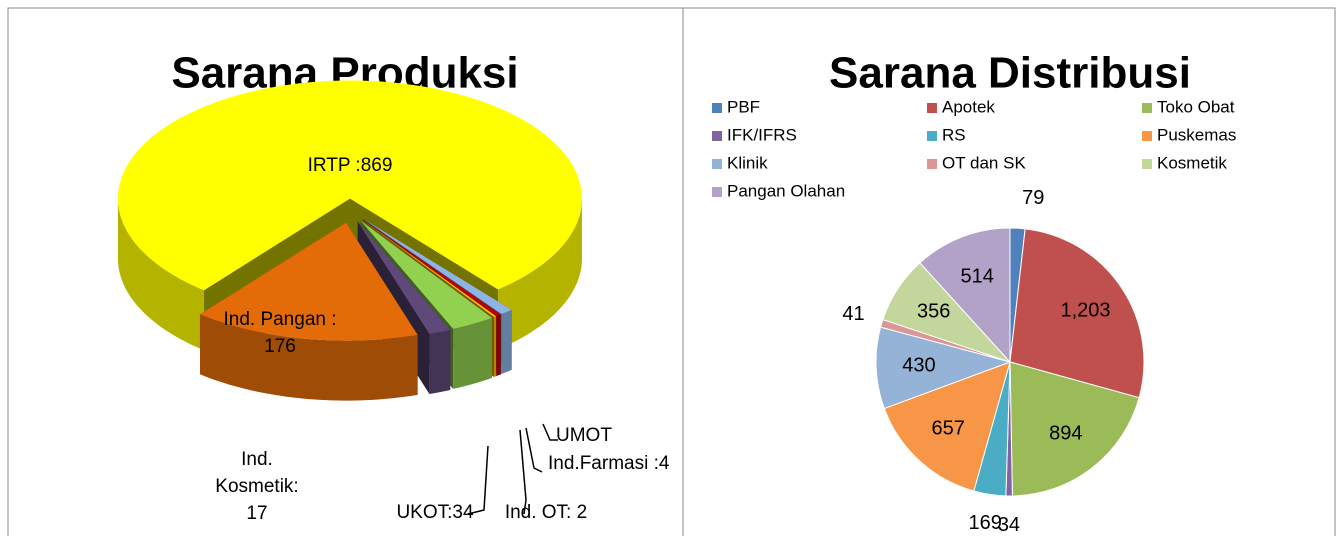  I want to click on legend-label: Apotek, so click(968, 106).